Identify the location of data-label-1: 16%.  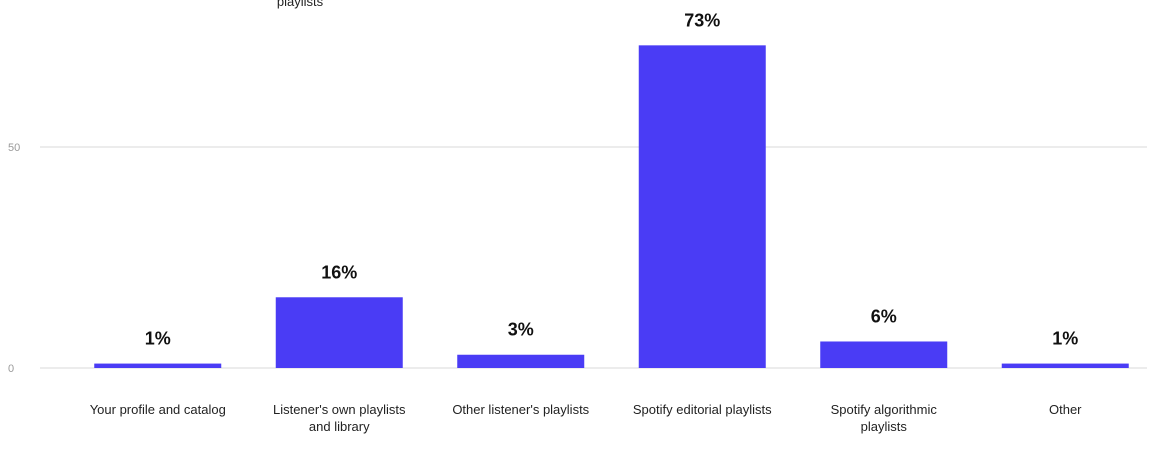
(339, 272).